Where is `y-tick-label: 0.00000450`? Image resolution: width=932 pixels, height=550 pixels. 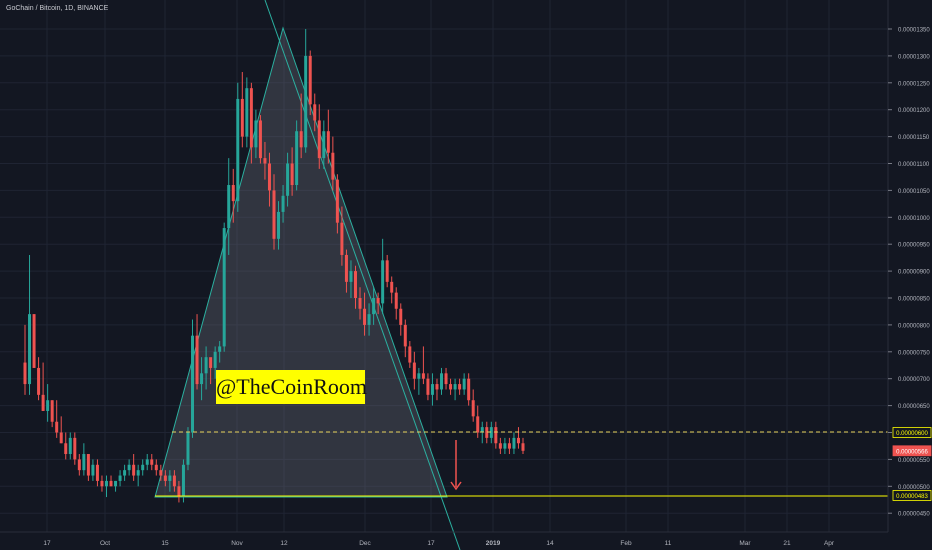
y-tick-label: 0.00000450 is located at coordinates (914, 515).